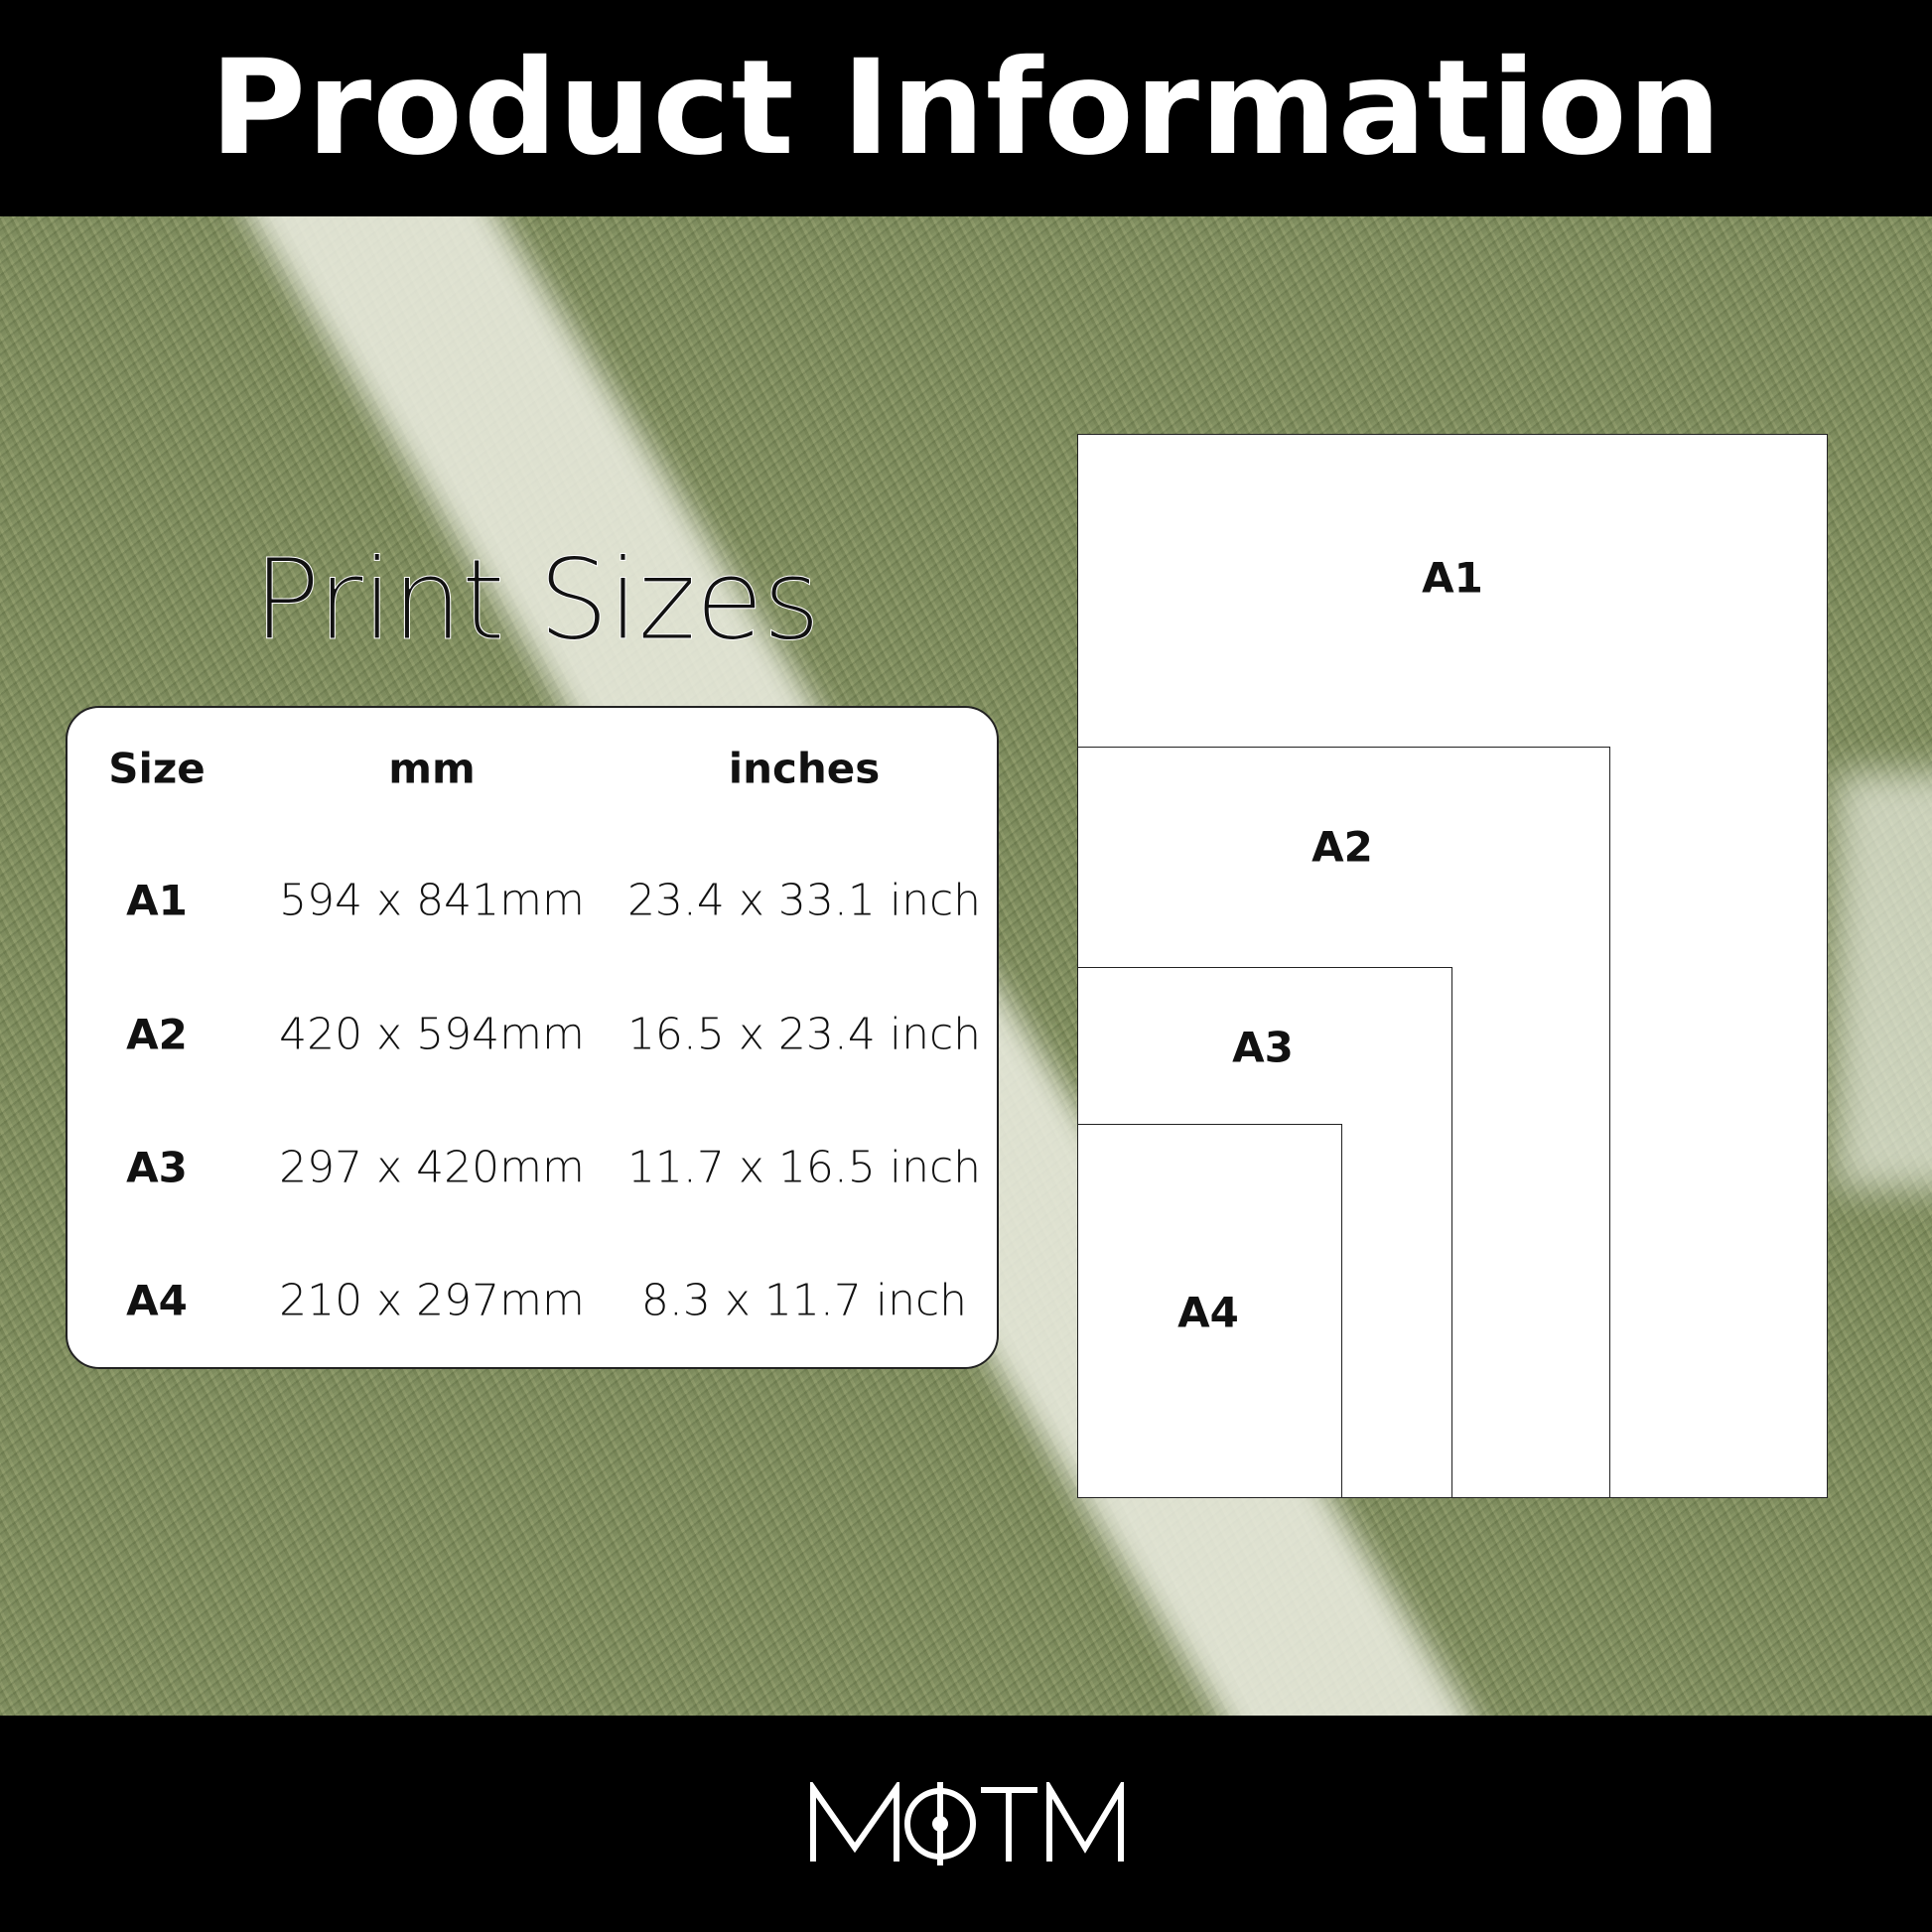  I want to click on header-bar: Product Information, so click(966, 108).